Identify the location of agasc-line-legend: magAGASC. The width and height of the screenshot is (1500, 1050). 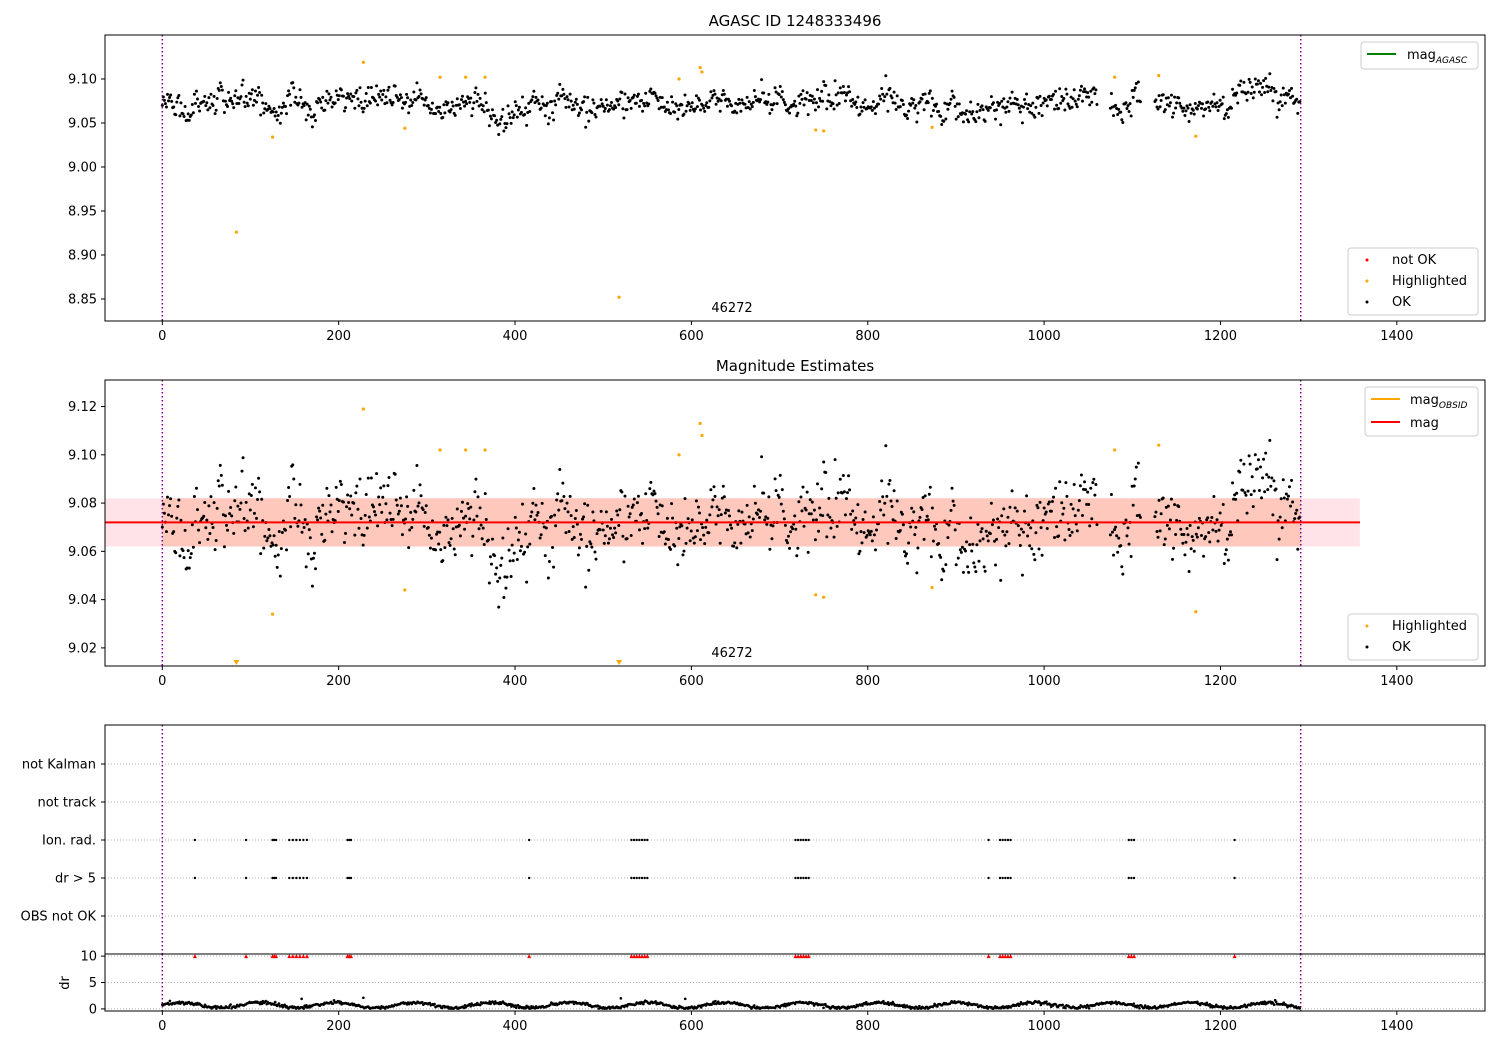
(1419, 55).